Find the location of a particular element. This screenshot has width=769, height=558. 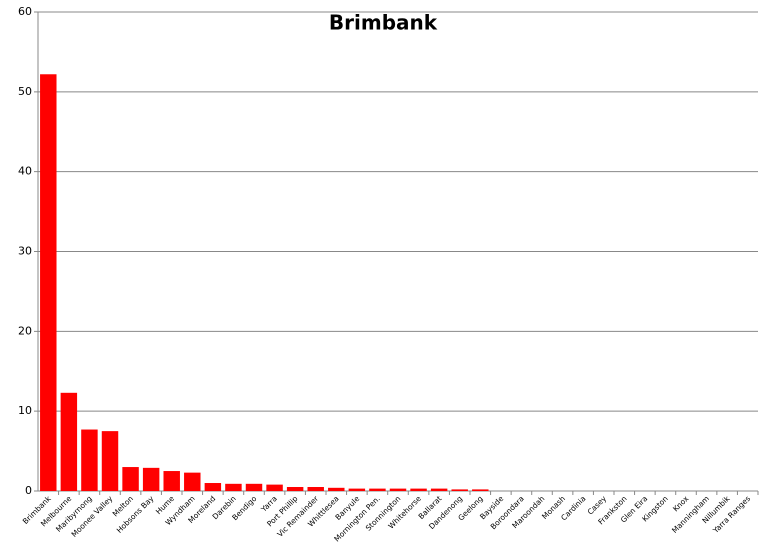

y-tick-label: 20 is located at coordinates (25, 330).